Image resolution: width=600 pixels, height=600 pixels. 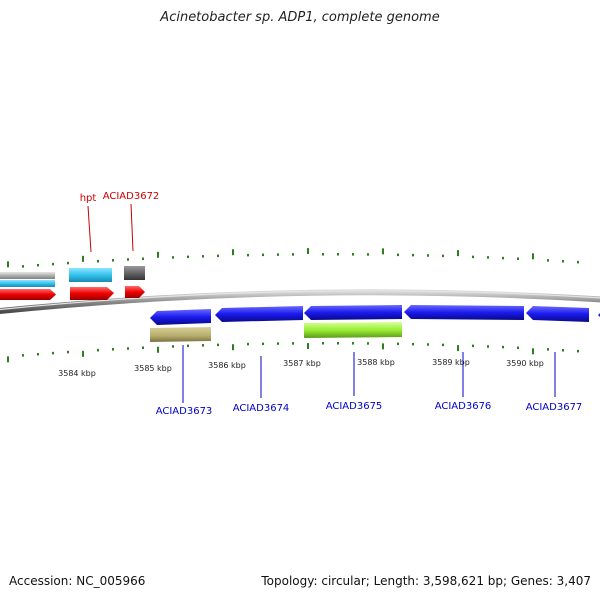 What do you see at coordinates (120, 222) in the screenshot?
I see `forward-gene-labels: hpt ACIAD3672` at bounding box center [120, 222].